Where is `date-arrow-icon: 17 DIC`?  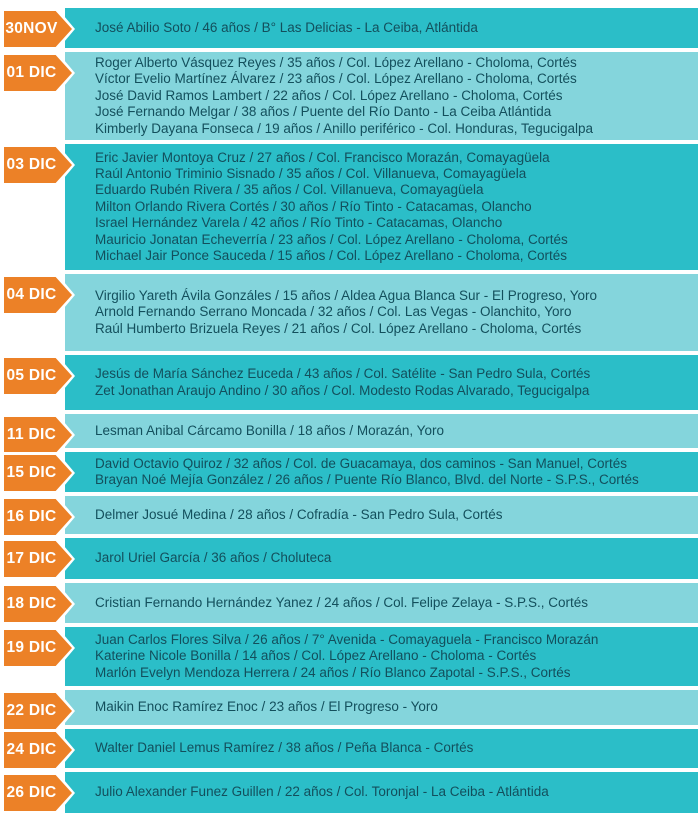
date-arrow-icon: 17 DIC is located at coordinates (38, 559).